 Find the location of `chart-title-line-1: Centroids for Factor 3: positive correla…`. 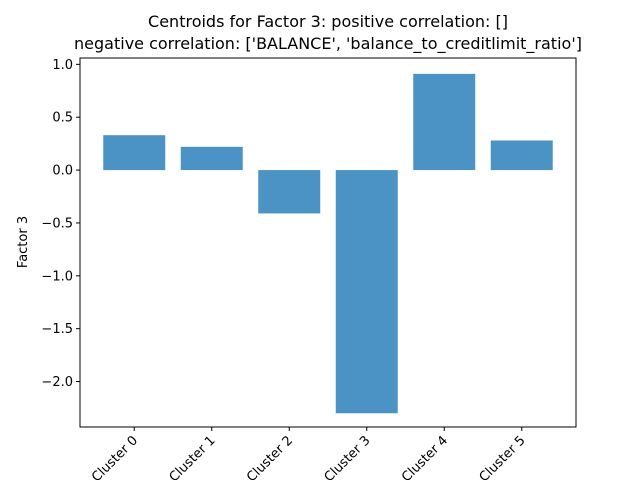

chart-title-line-1: Centroids for Factor 3: positive correla… is located at coordinates (328, 21).